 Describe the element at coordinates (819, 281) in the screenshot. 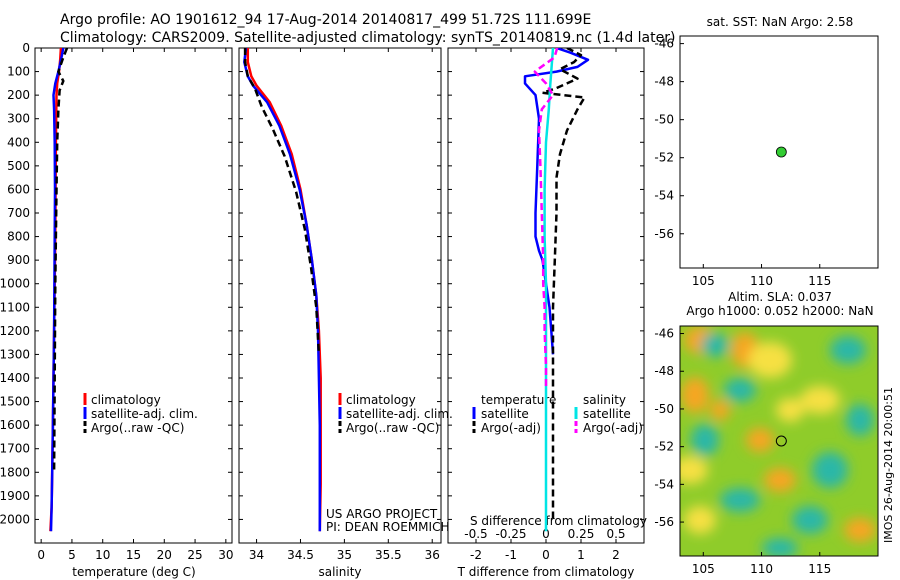

I see `sst-map-xtick-label: 115` at that location.